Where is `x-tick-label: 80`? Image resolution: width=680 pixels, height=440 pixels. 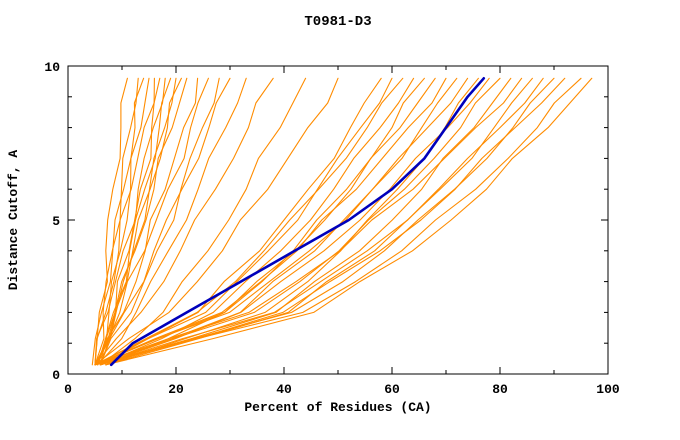 x-tick-label: 80 is located at coordinates (500, 389).